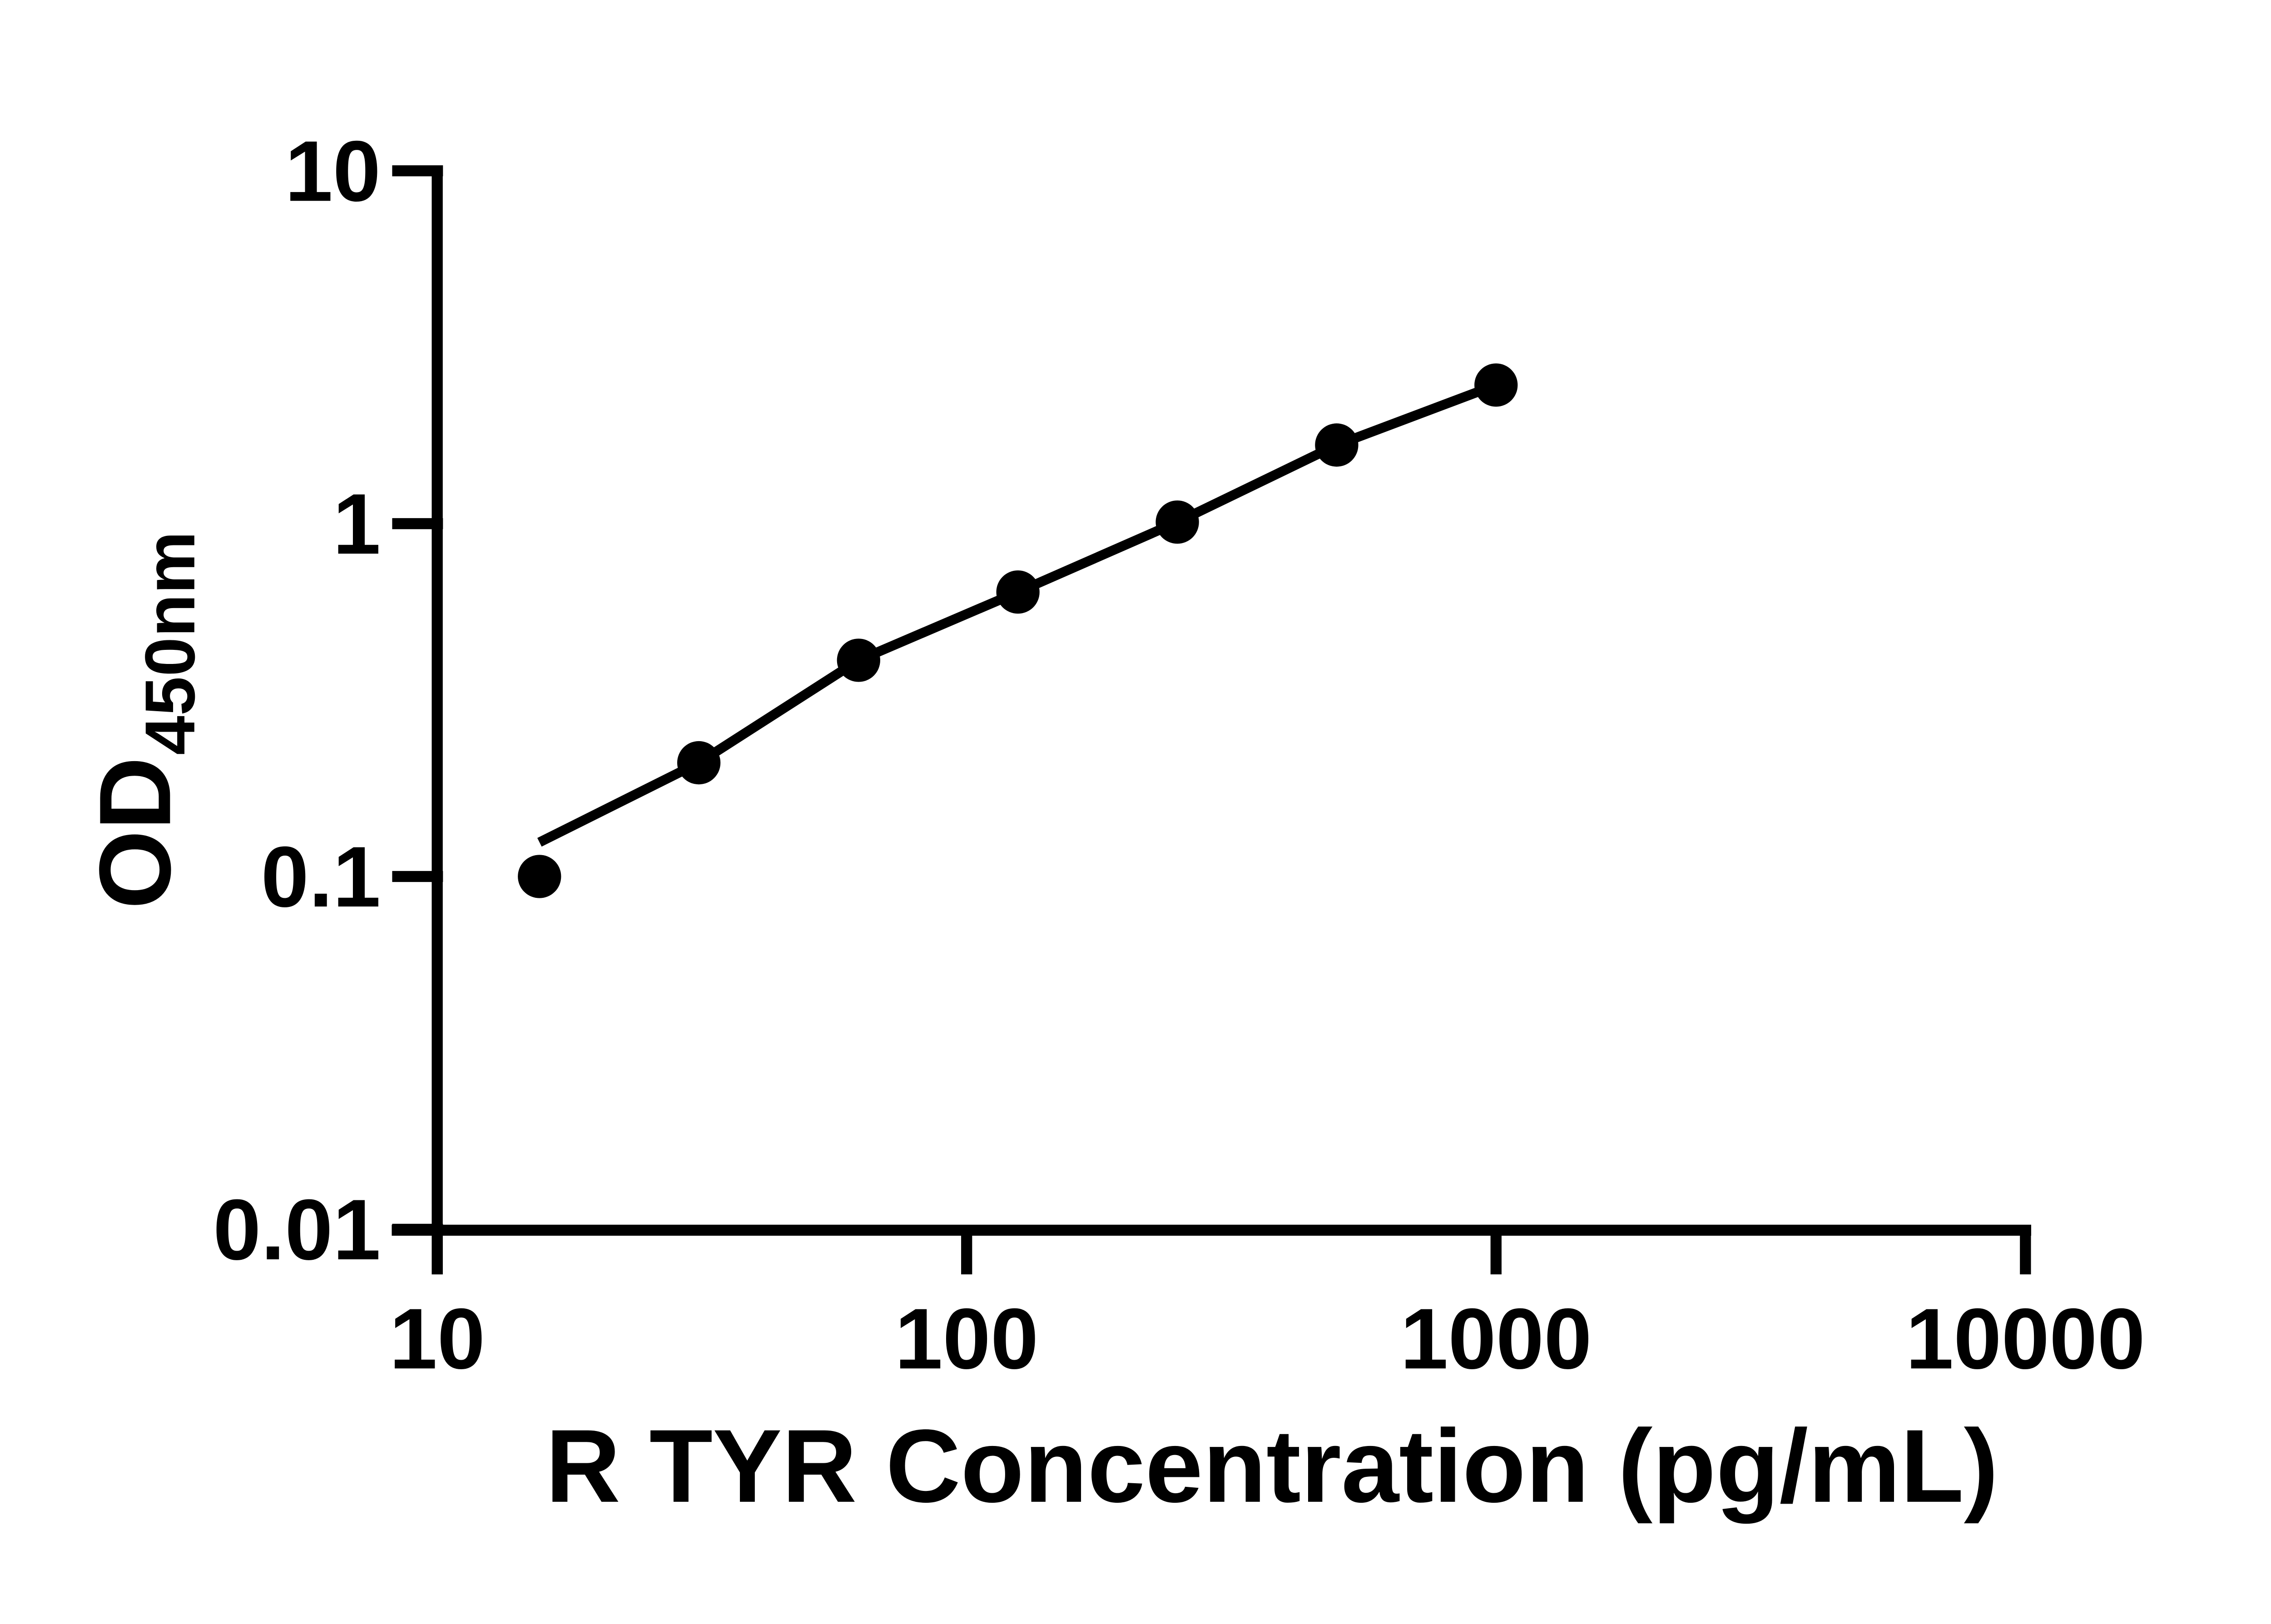 The height and width of the screenshot is (1624, 2271). I want to click on x-tick-label: 100, so click(966, 1339).